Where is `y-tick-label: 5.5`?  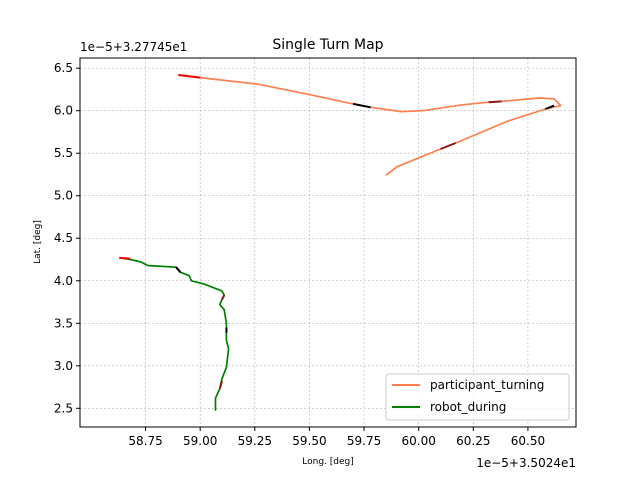 y-tick-label: 5.5 is located at coordinates (63, 153).